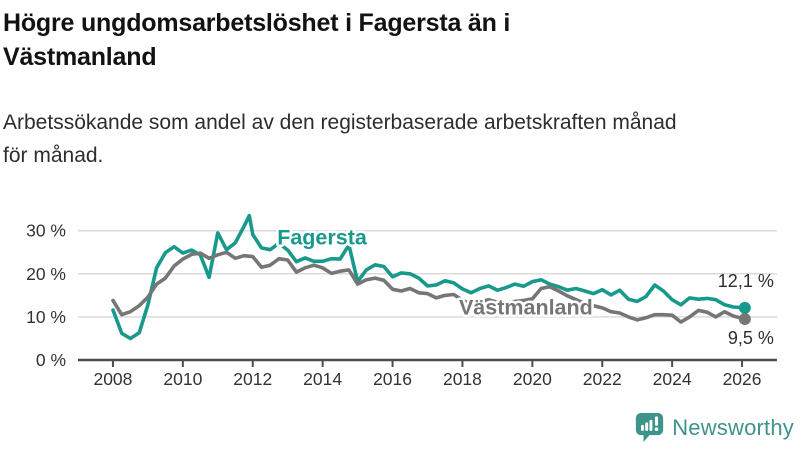  Describe the element at coordinates (657, 421) in the screenshot. I see `exclamation-stem` at that location.